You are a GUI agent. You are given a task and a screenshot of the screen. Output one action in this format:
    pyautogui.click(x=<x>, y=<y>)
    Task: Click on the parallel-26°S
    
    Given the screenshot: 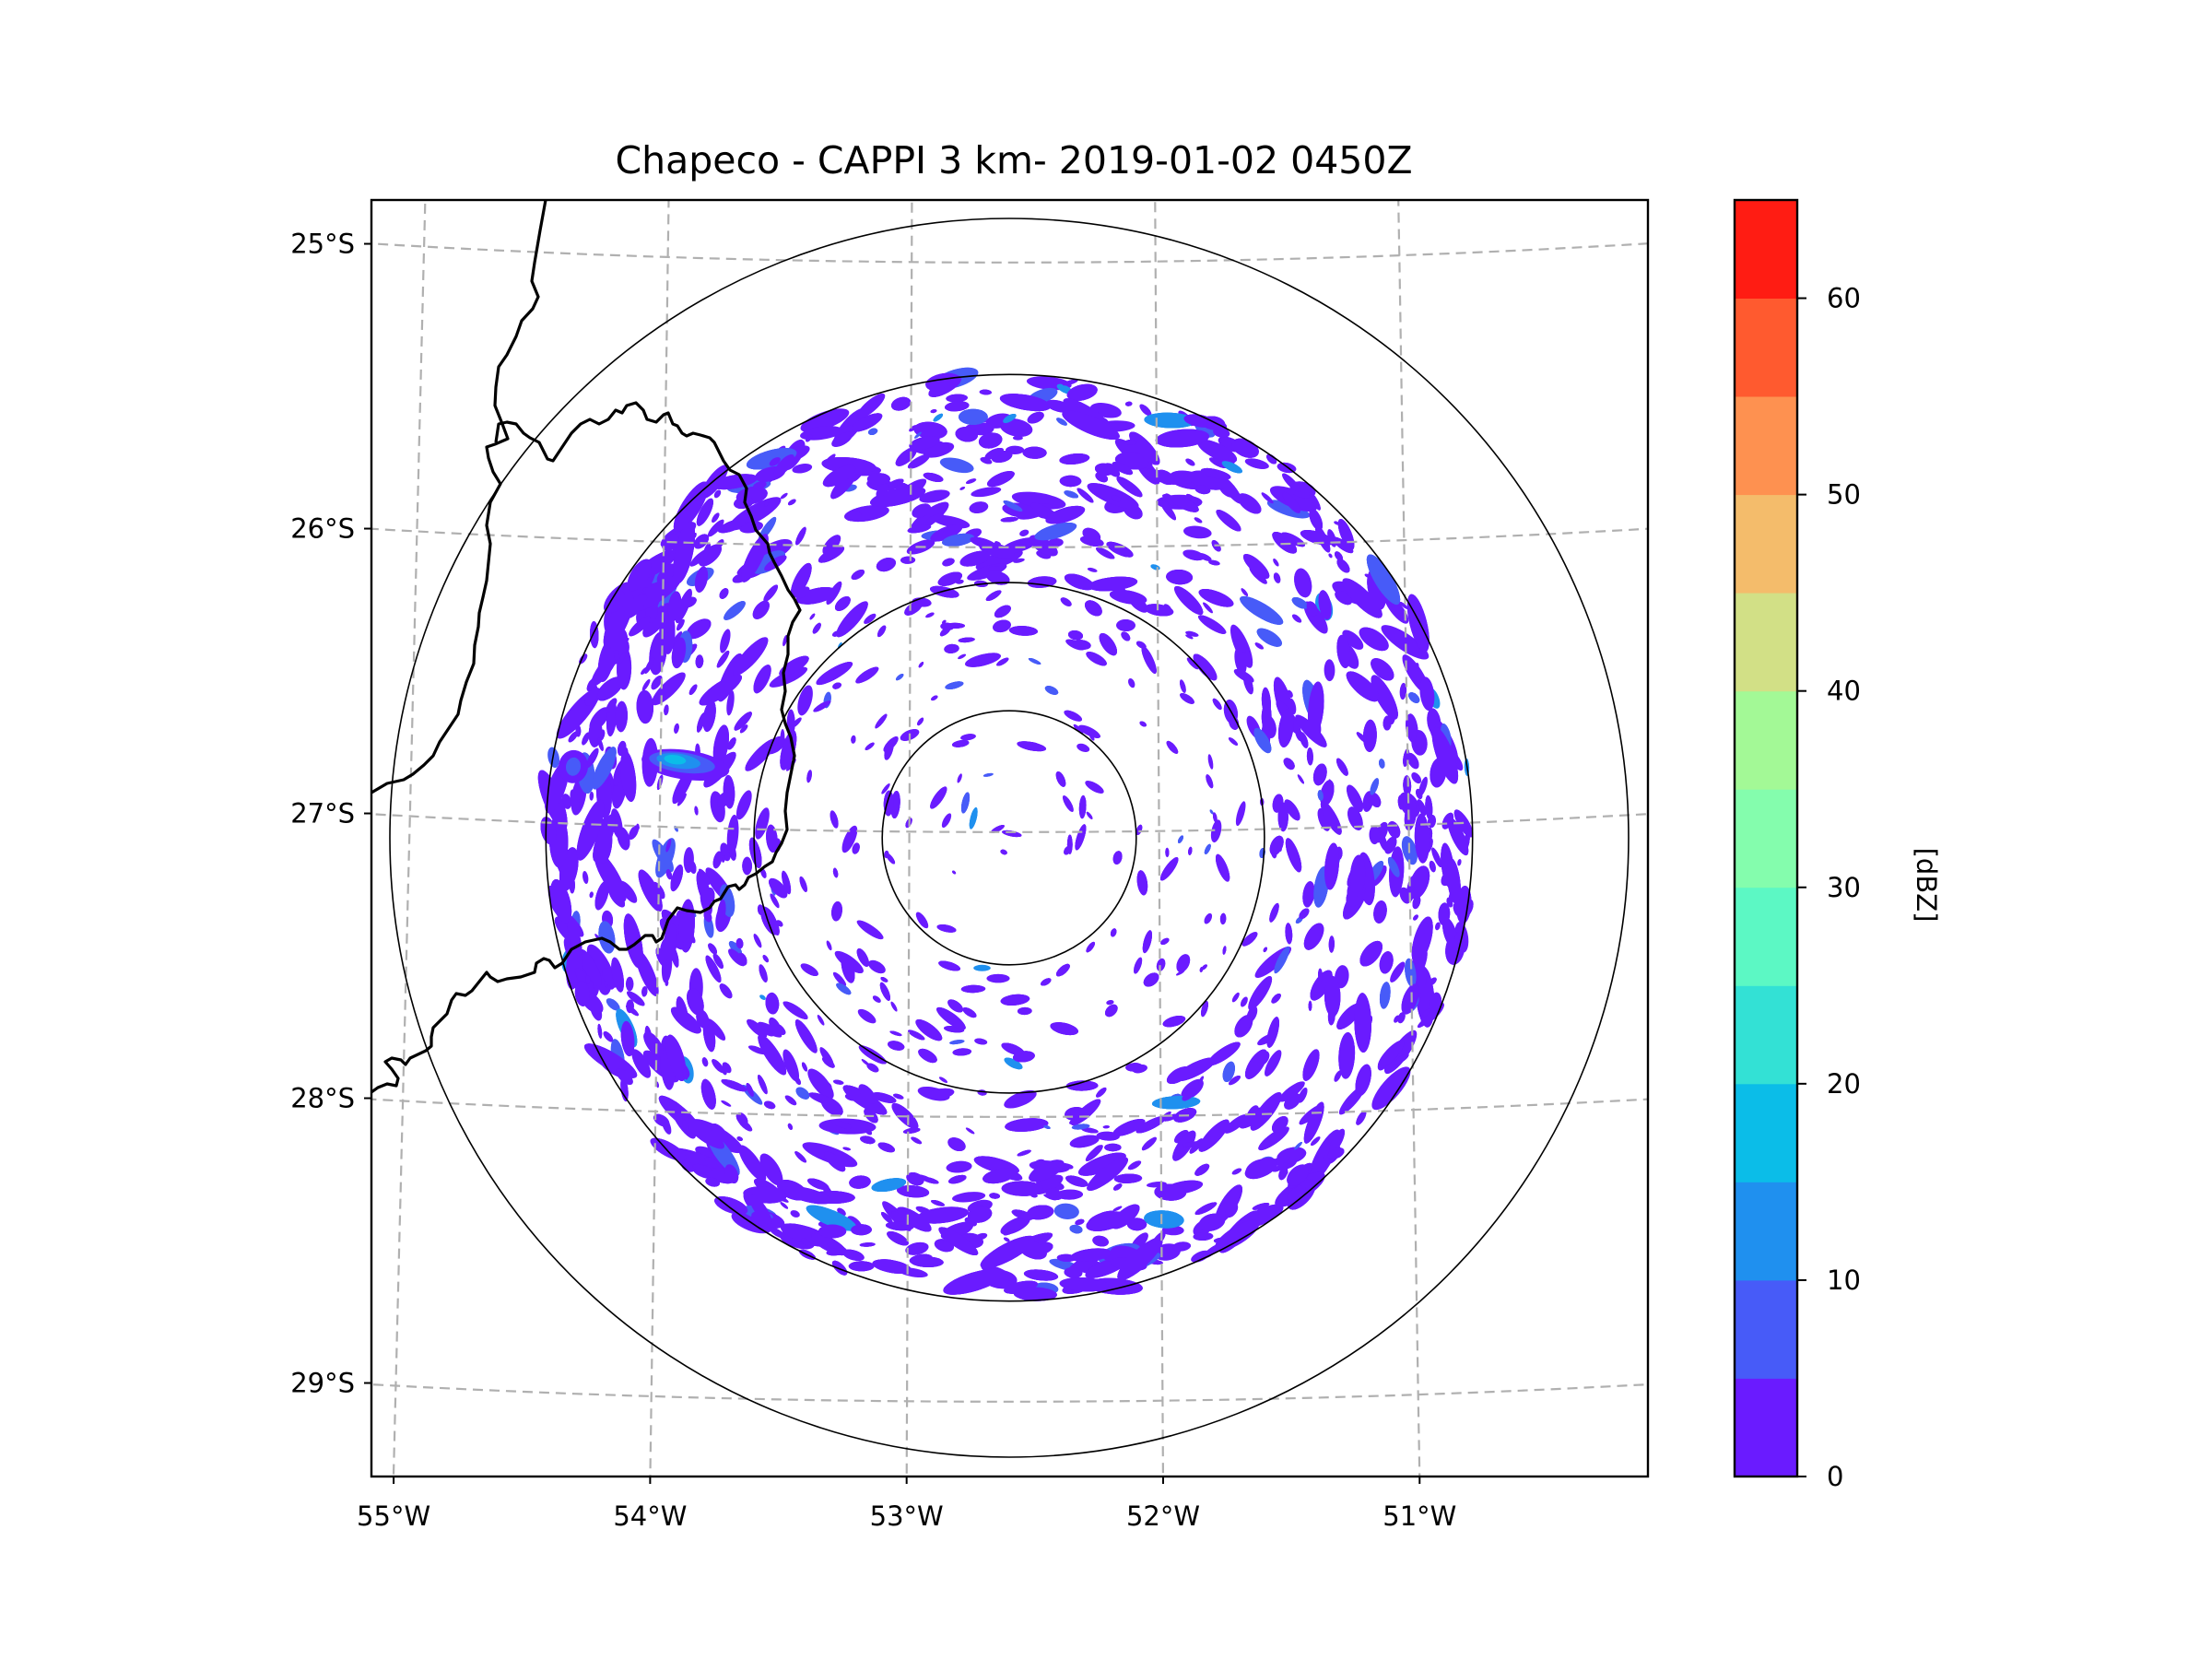 What is the action you would take?
    pyautogui.click(x=1009, y=537)
    